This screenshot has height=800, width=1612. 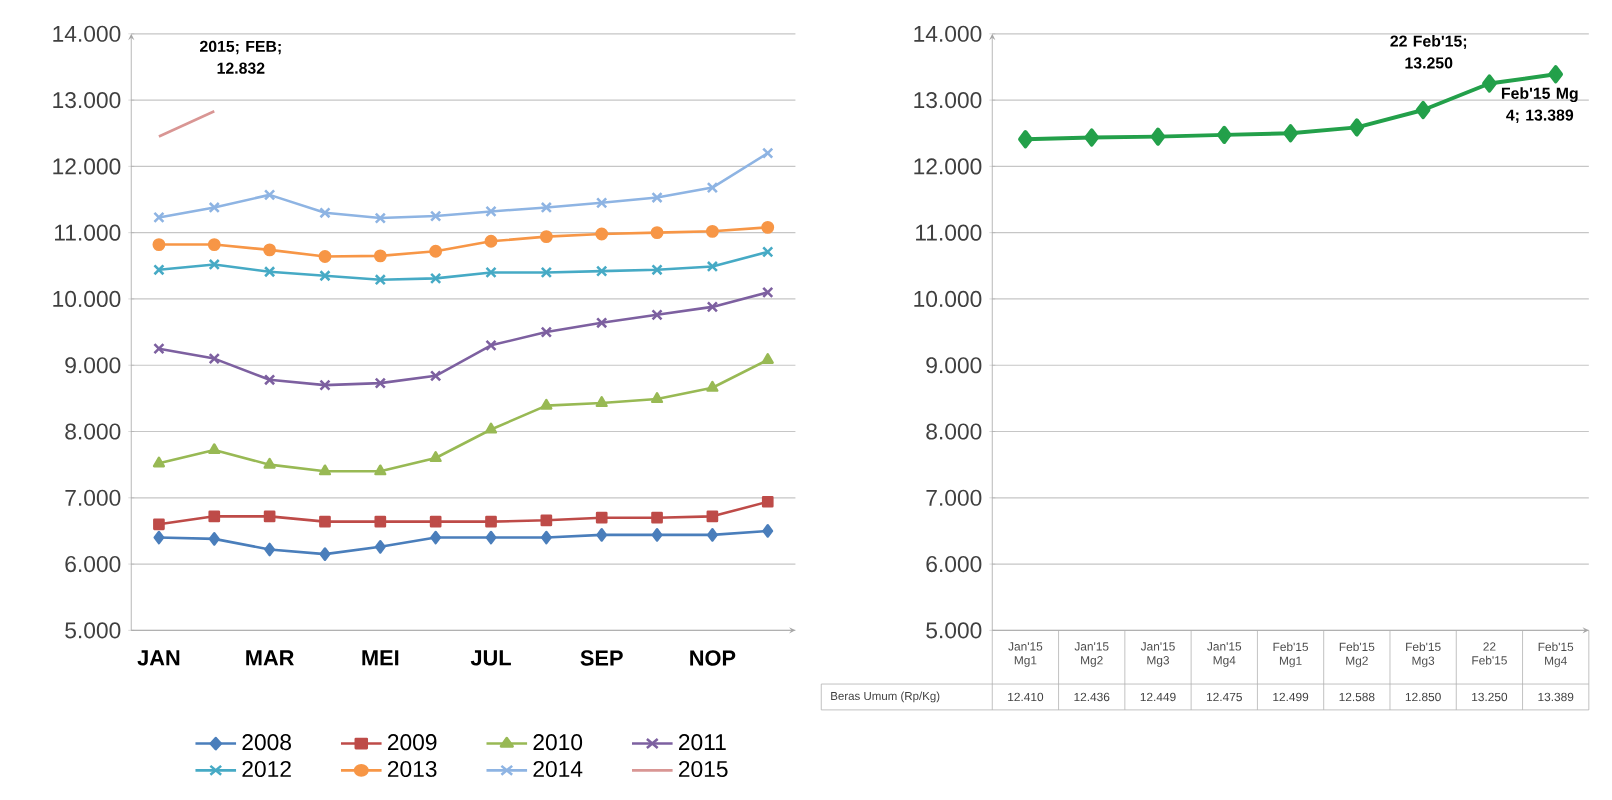 I want to click on legend-label: 2014, so click(x=558, y=769).